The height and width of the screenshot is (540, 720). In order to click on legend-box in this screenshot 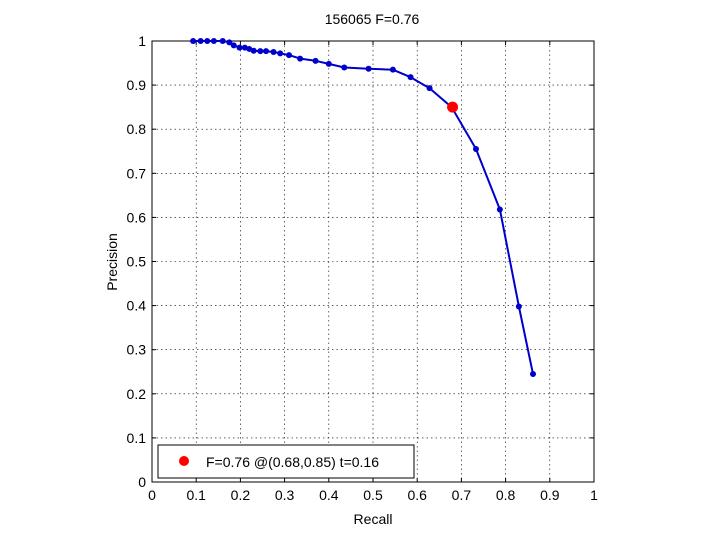, I will do `click(286, 461)`.